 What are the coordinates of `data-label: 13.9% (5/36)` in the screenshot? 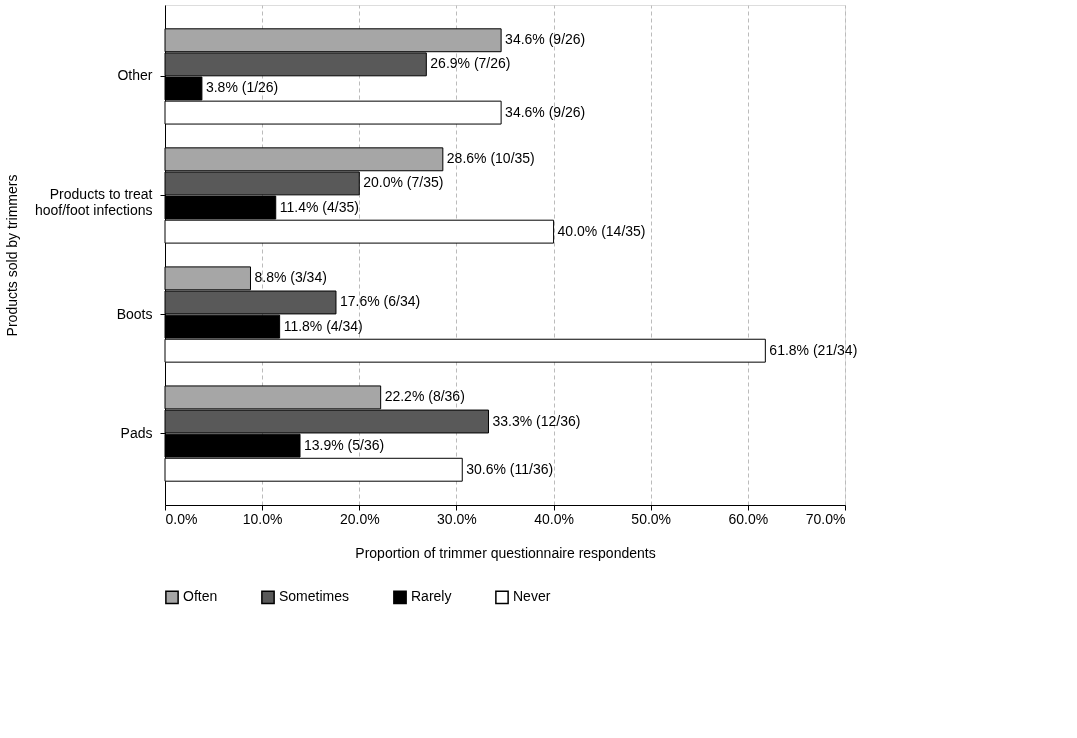 It's located at (344, 444).